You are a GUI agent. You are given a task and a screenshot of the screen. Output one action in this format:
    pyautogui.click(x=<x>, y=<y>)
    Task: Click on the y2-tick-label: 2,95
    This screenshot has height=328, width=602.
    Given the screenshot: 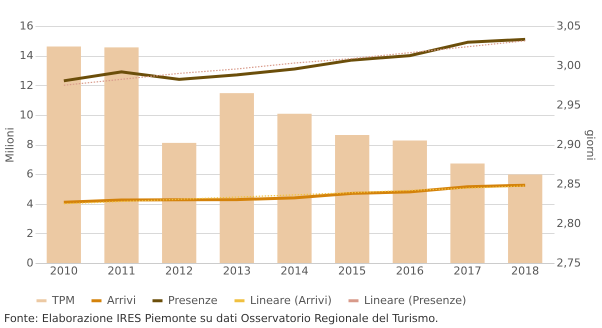 What is the action you would take?
    pyautogui.click(x=568, y=105)
    